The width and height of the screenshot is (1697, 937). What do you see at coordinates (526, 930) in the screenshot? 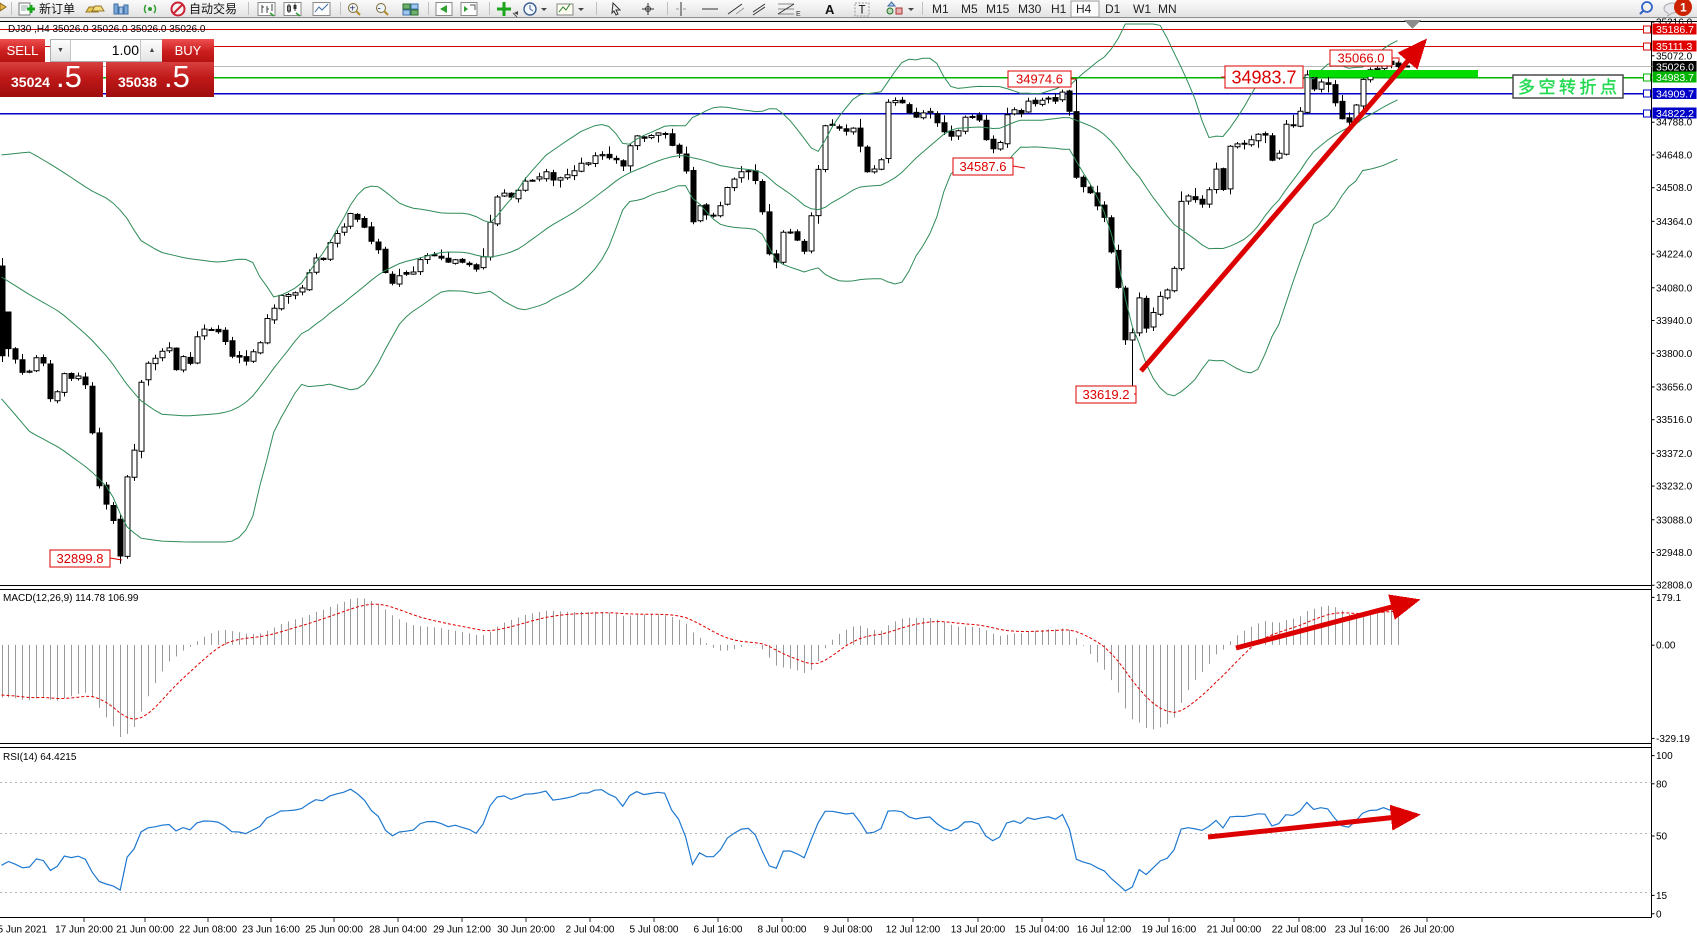
I see `svg-text: 30 Jun 20:00` at bounding box center [526, 930].